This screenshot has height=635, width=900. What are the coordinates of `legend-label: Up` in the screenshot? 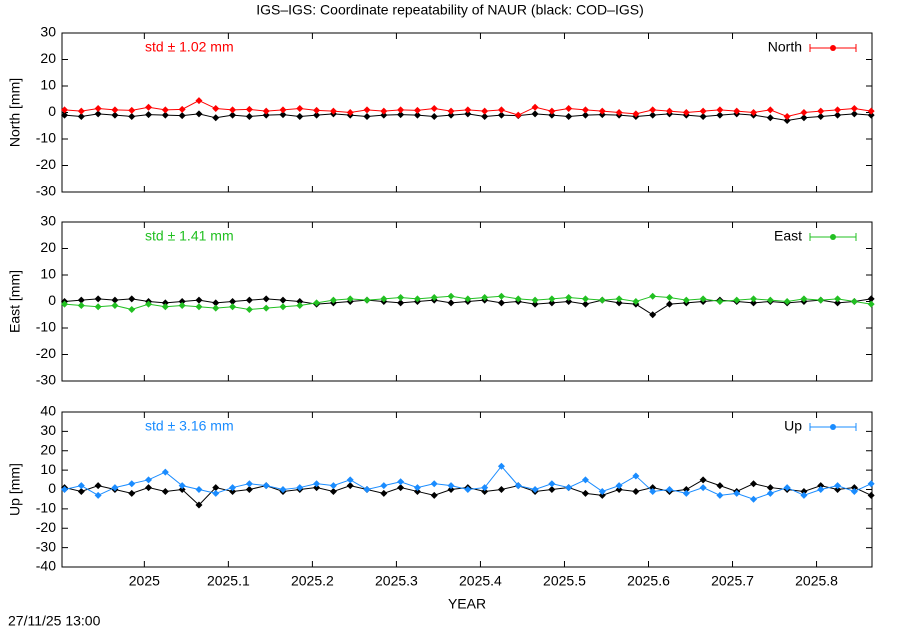 It's located at (793, 426).